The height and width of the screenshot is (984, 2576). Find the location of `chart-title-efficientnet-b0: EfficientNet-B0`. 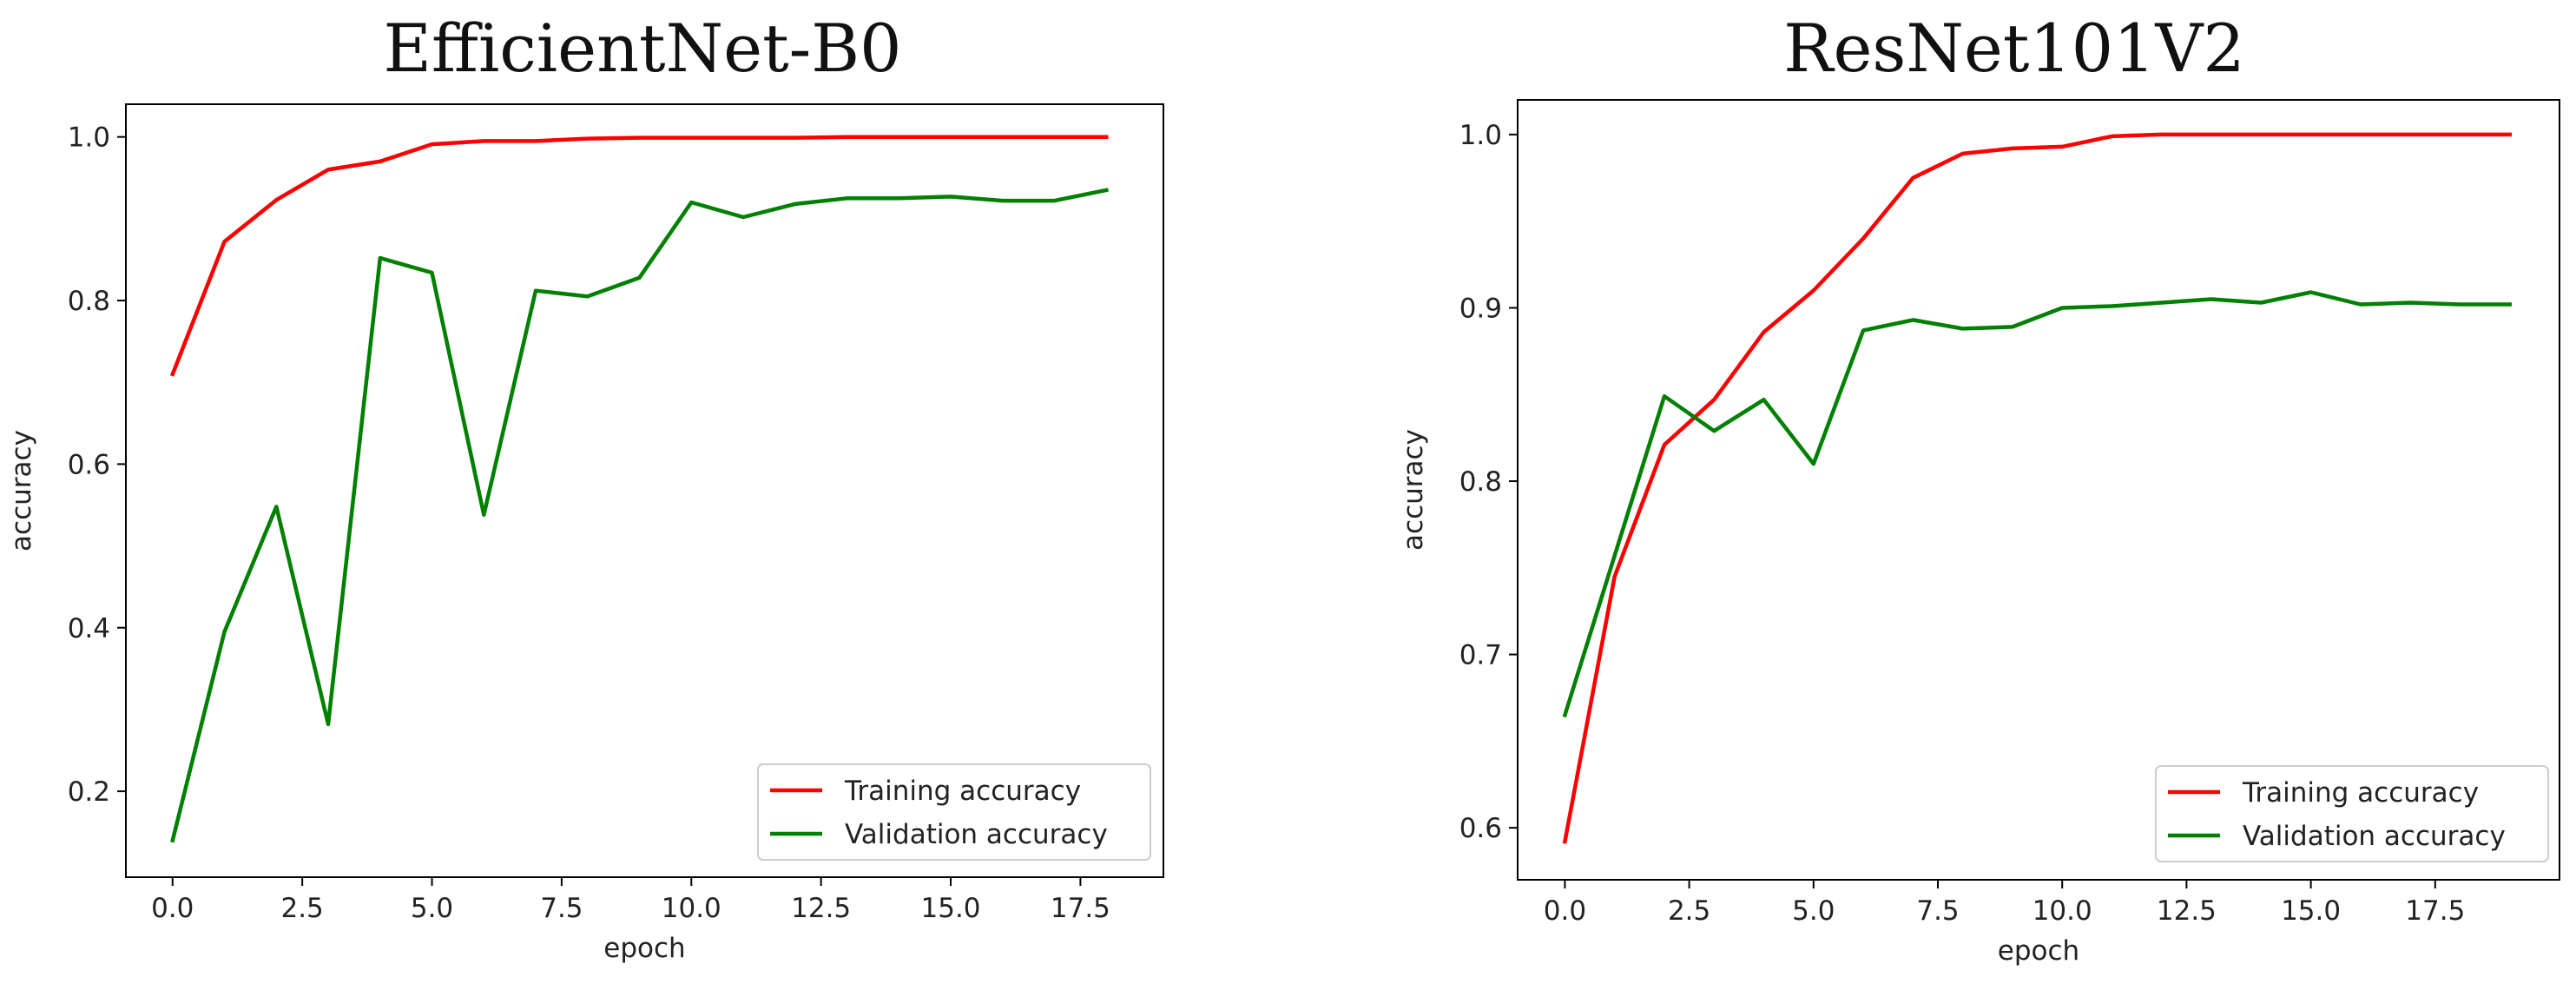

chart-title-efficientnet-b0: EfficientNet-B0 is located at coordinates (642, 48).